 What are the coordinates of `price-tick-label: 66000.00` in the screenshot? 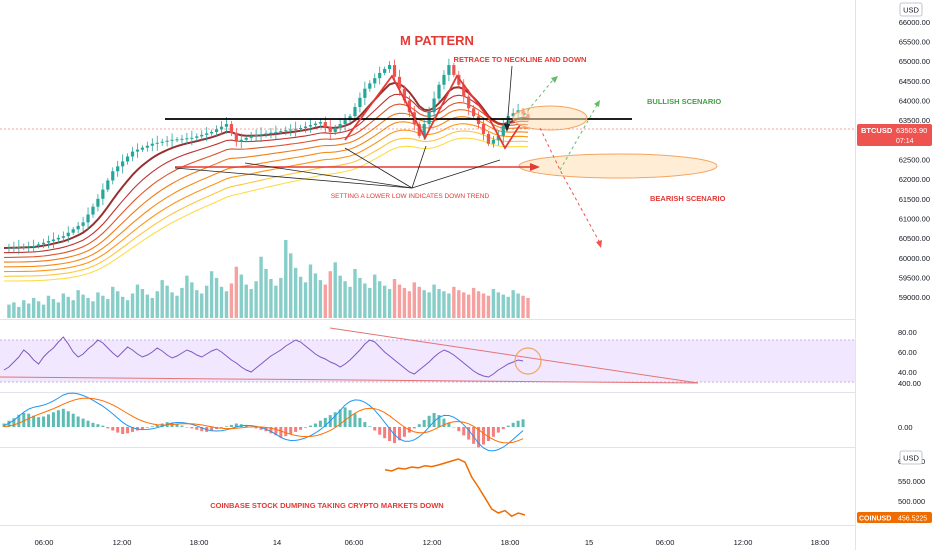 It's located at (914, 22).